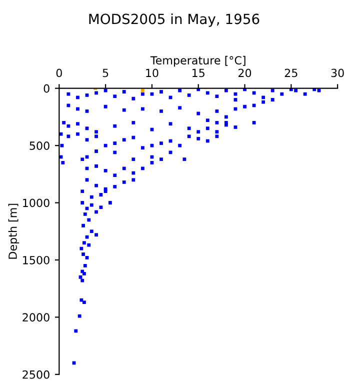 This screenshot has height=384, width=348. I want to click on x-tick-label: 20, so click(245, 73).